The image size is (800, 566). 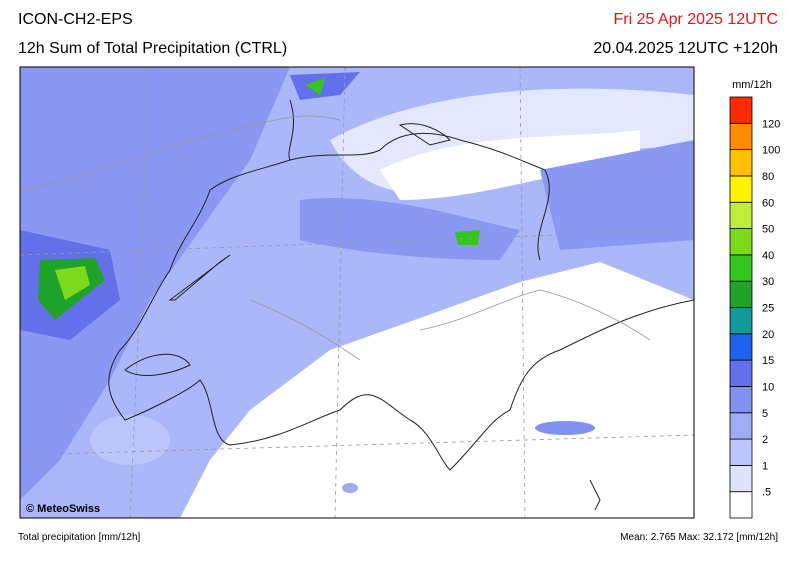 I want to click on legend-label: 25, so click(x=768, y=309).